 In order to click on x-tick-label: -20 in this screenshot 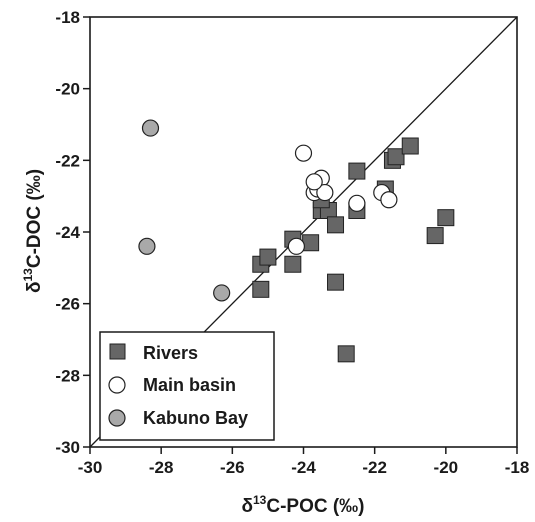, I will do `click(446, 467)`.